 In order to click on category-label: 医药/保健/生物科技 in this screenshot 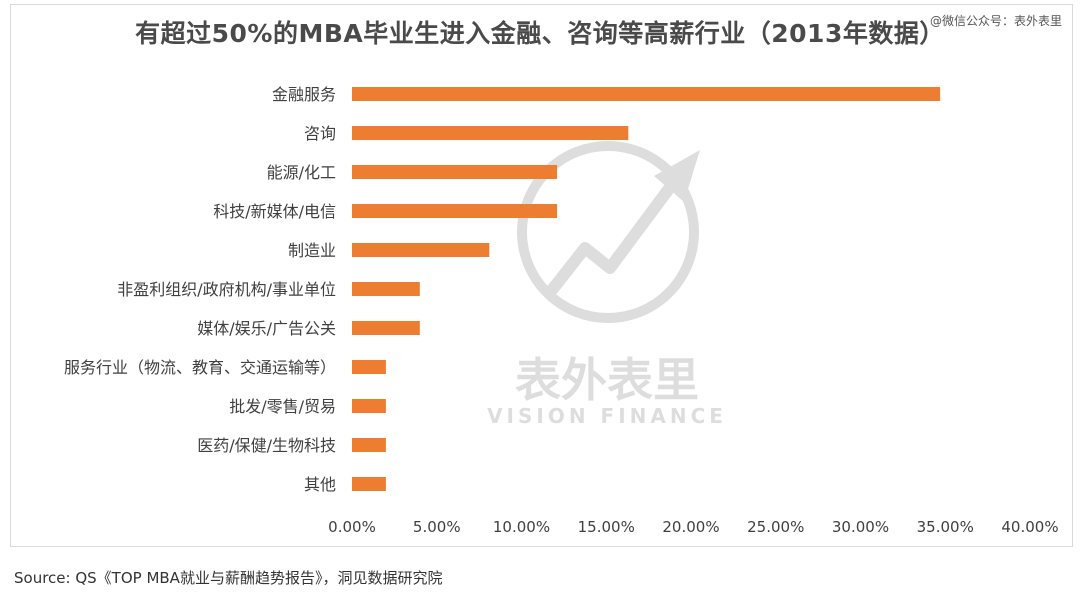, I will do `click(266, 445)`.